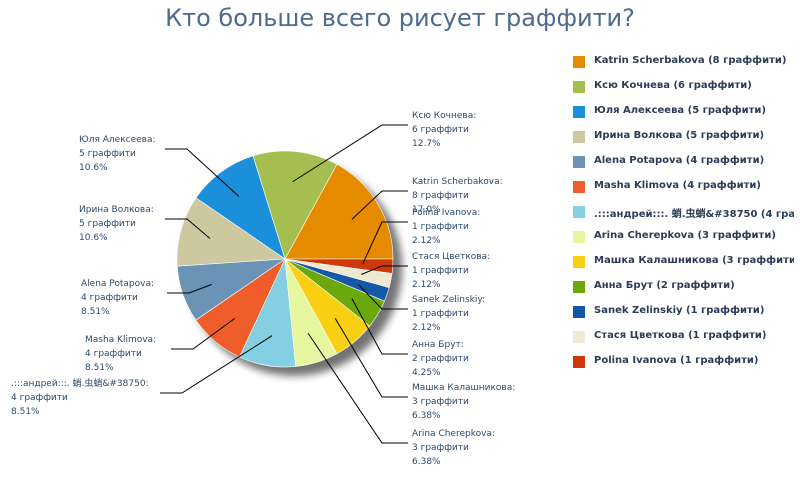 This screenshot has width=800, height=500. What do you see at coordinates (400, 18) in the screenshot?
I see `chart-title: Кто больше всего рисует граффити?` at bounding box center [400, 18].